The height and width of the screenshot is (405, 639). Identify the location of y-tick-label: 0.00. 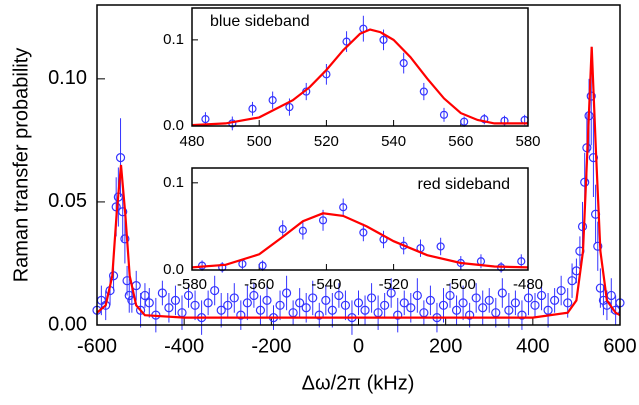
(67, 324).